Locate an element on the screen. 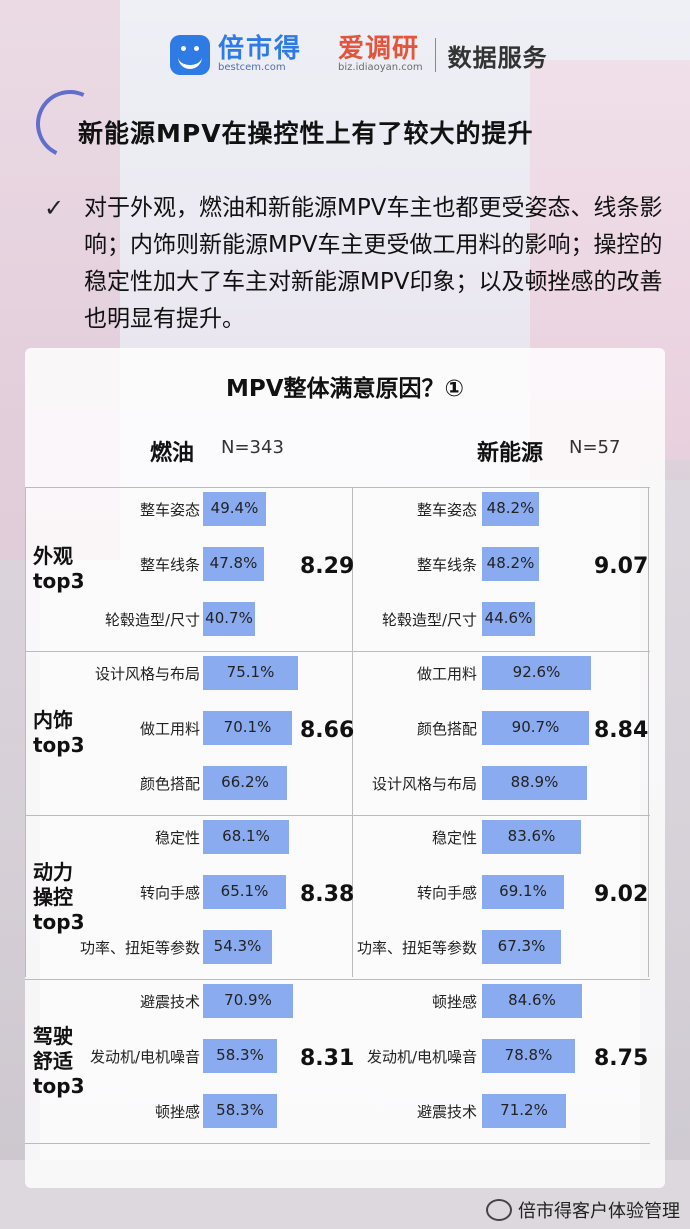  bar-value: 49.4% is located at coordinates (234, 508).